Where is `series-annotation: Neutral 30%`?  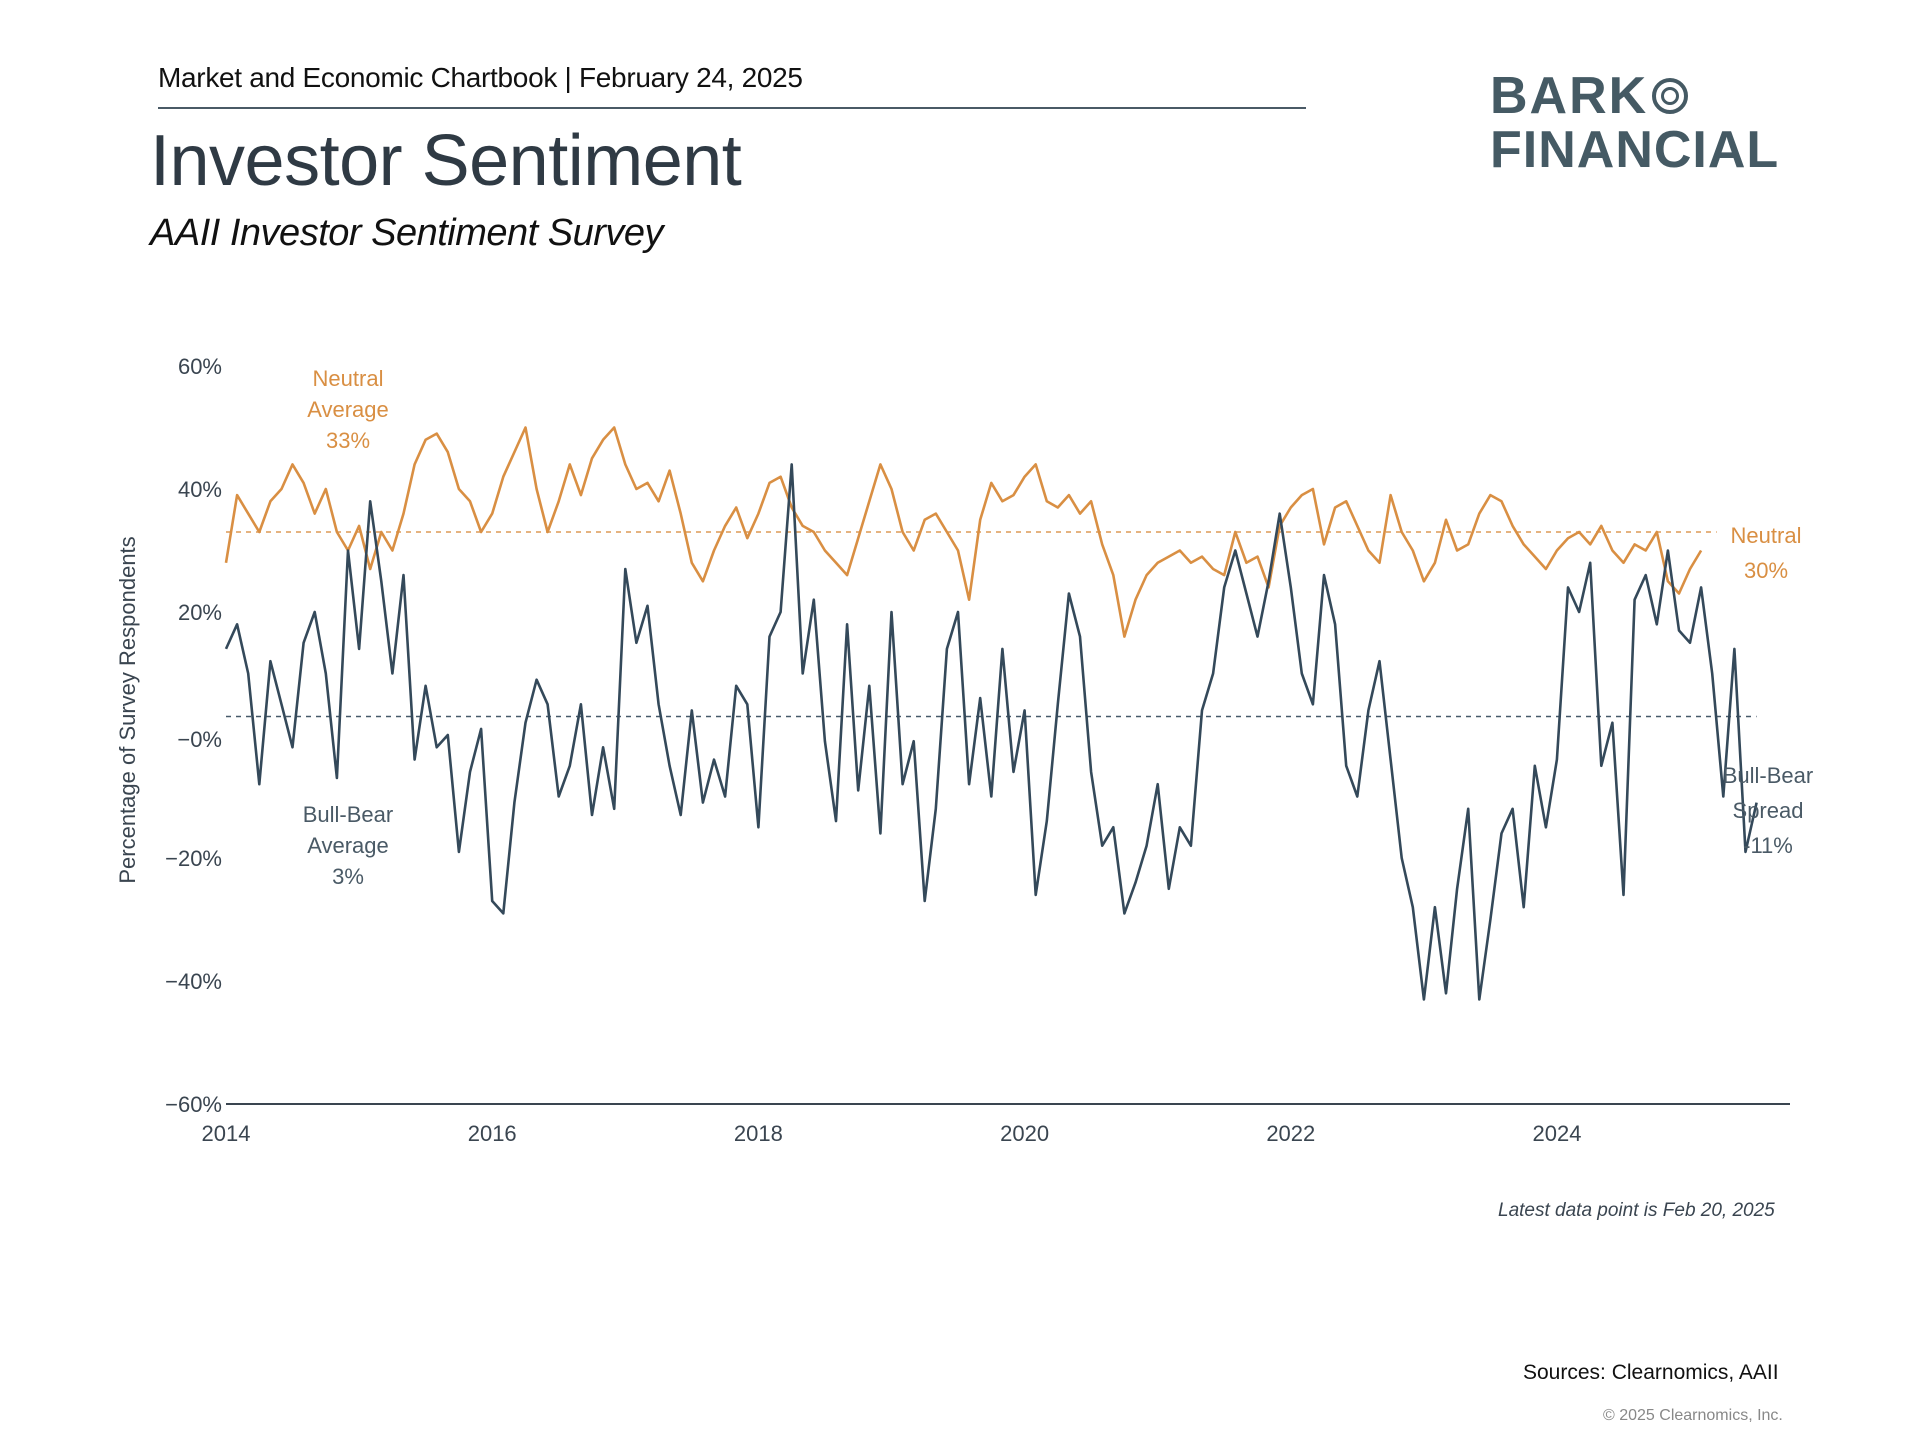 series-annotation: Neutral 30% is located at coordinates (1766, 553).